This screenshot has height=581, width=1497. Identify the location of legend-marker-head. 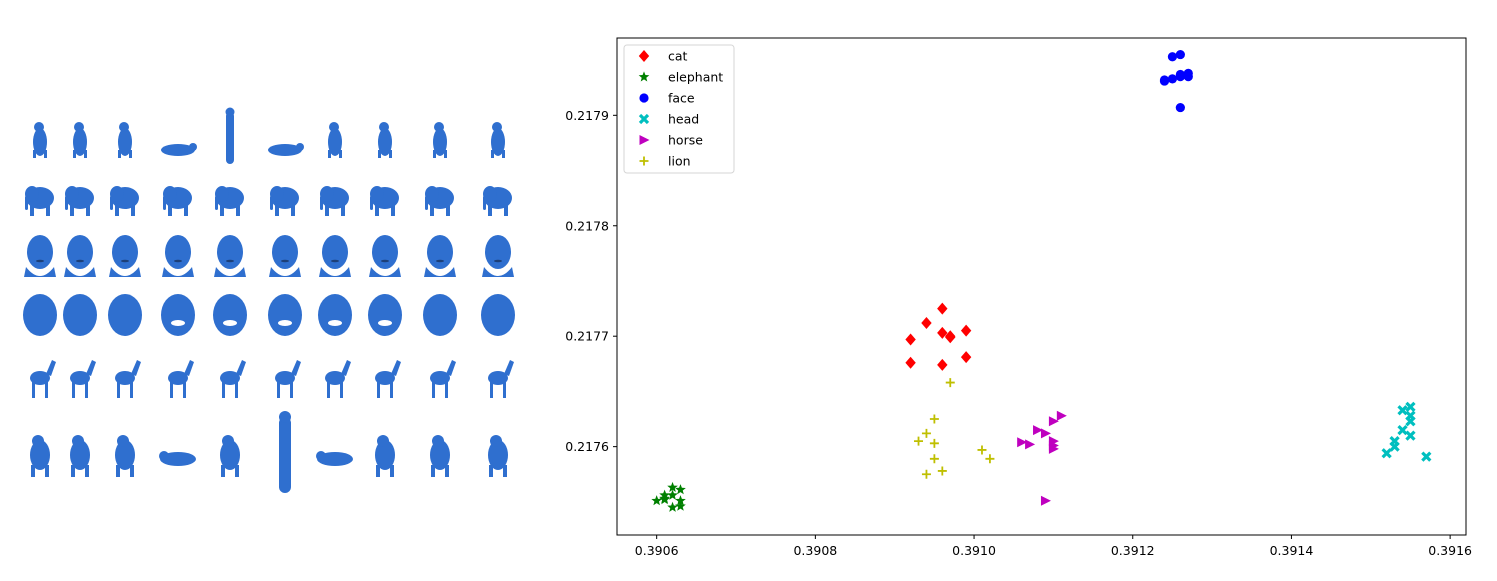
(644, 119).